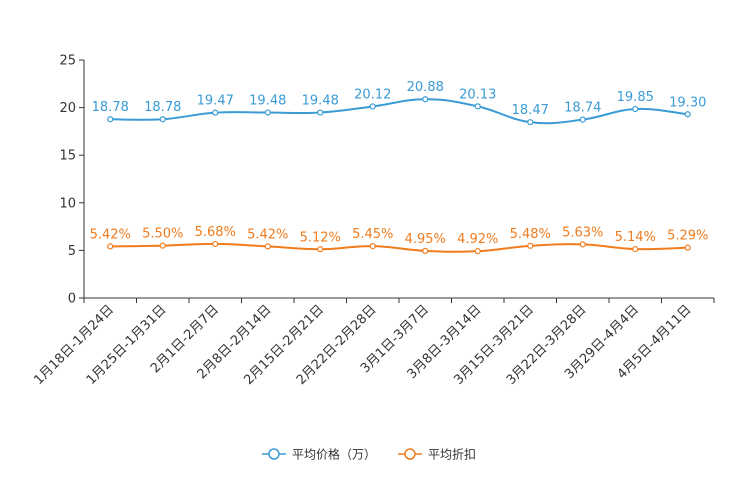 The width and height of the screenshot is (744, 496). I want to click on data-label: 20.13, so click(477, 94).